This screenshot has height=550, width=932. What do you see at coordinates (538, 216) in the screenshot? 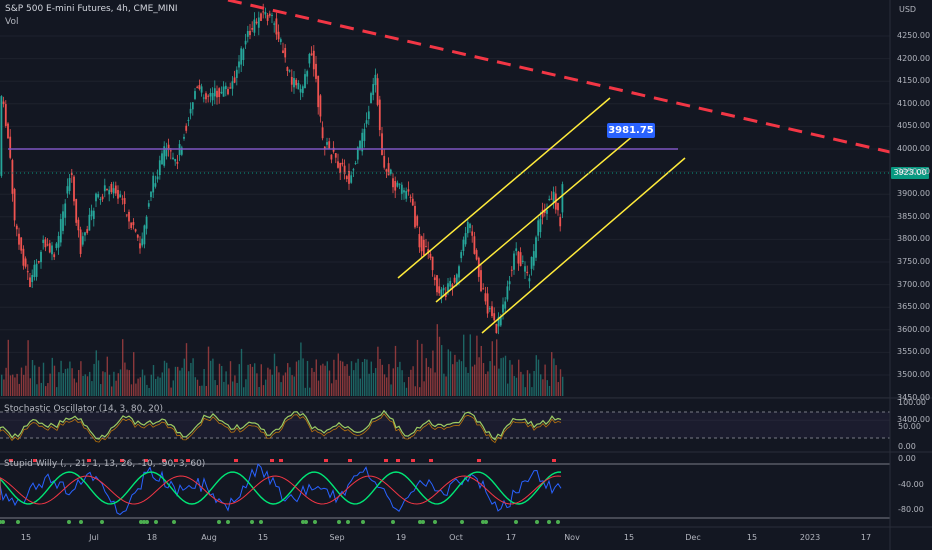
I see `channel-middle-line` at bounding box center [538, 216].